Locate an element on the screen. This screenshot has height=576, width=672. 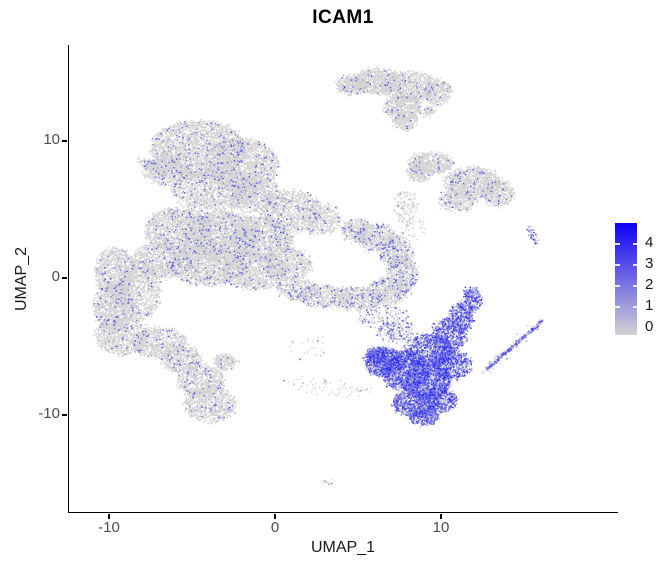
colorbar-label: 1 is located at coordinates (649, 305).